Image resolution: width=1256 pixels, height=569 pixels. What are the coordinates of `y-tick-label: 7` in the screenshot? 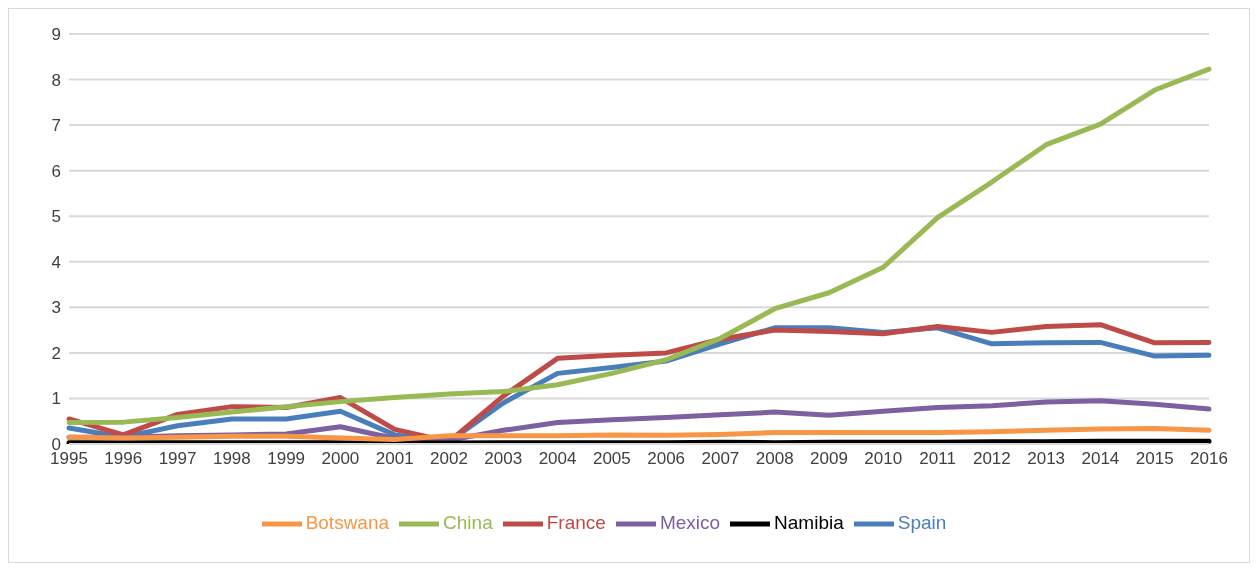 It's located at (56, 126).